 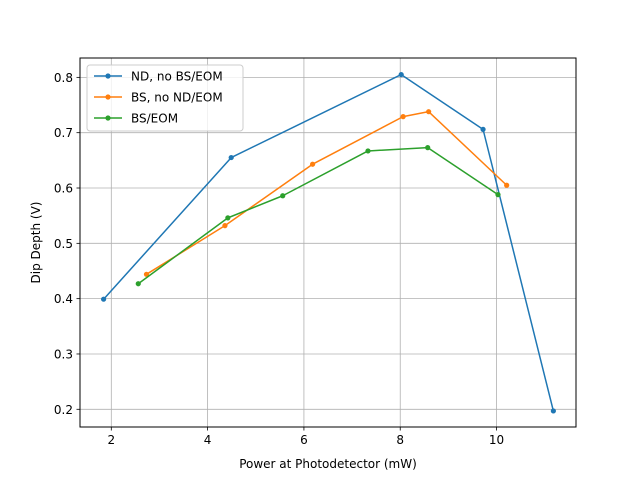 I want to click on y-tick-label: 0.7, so click(x=63, y=133).